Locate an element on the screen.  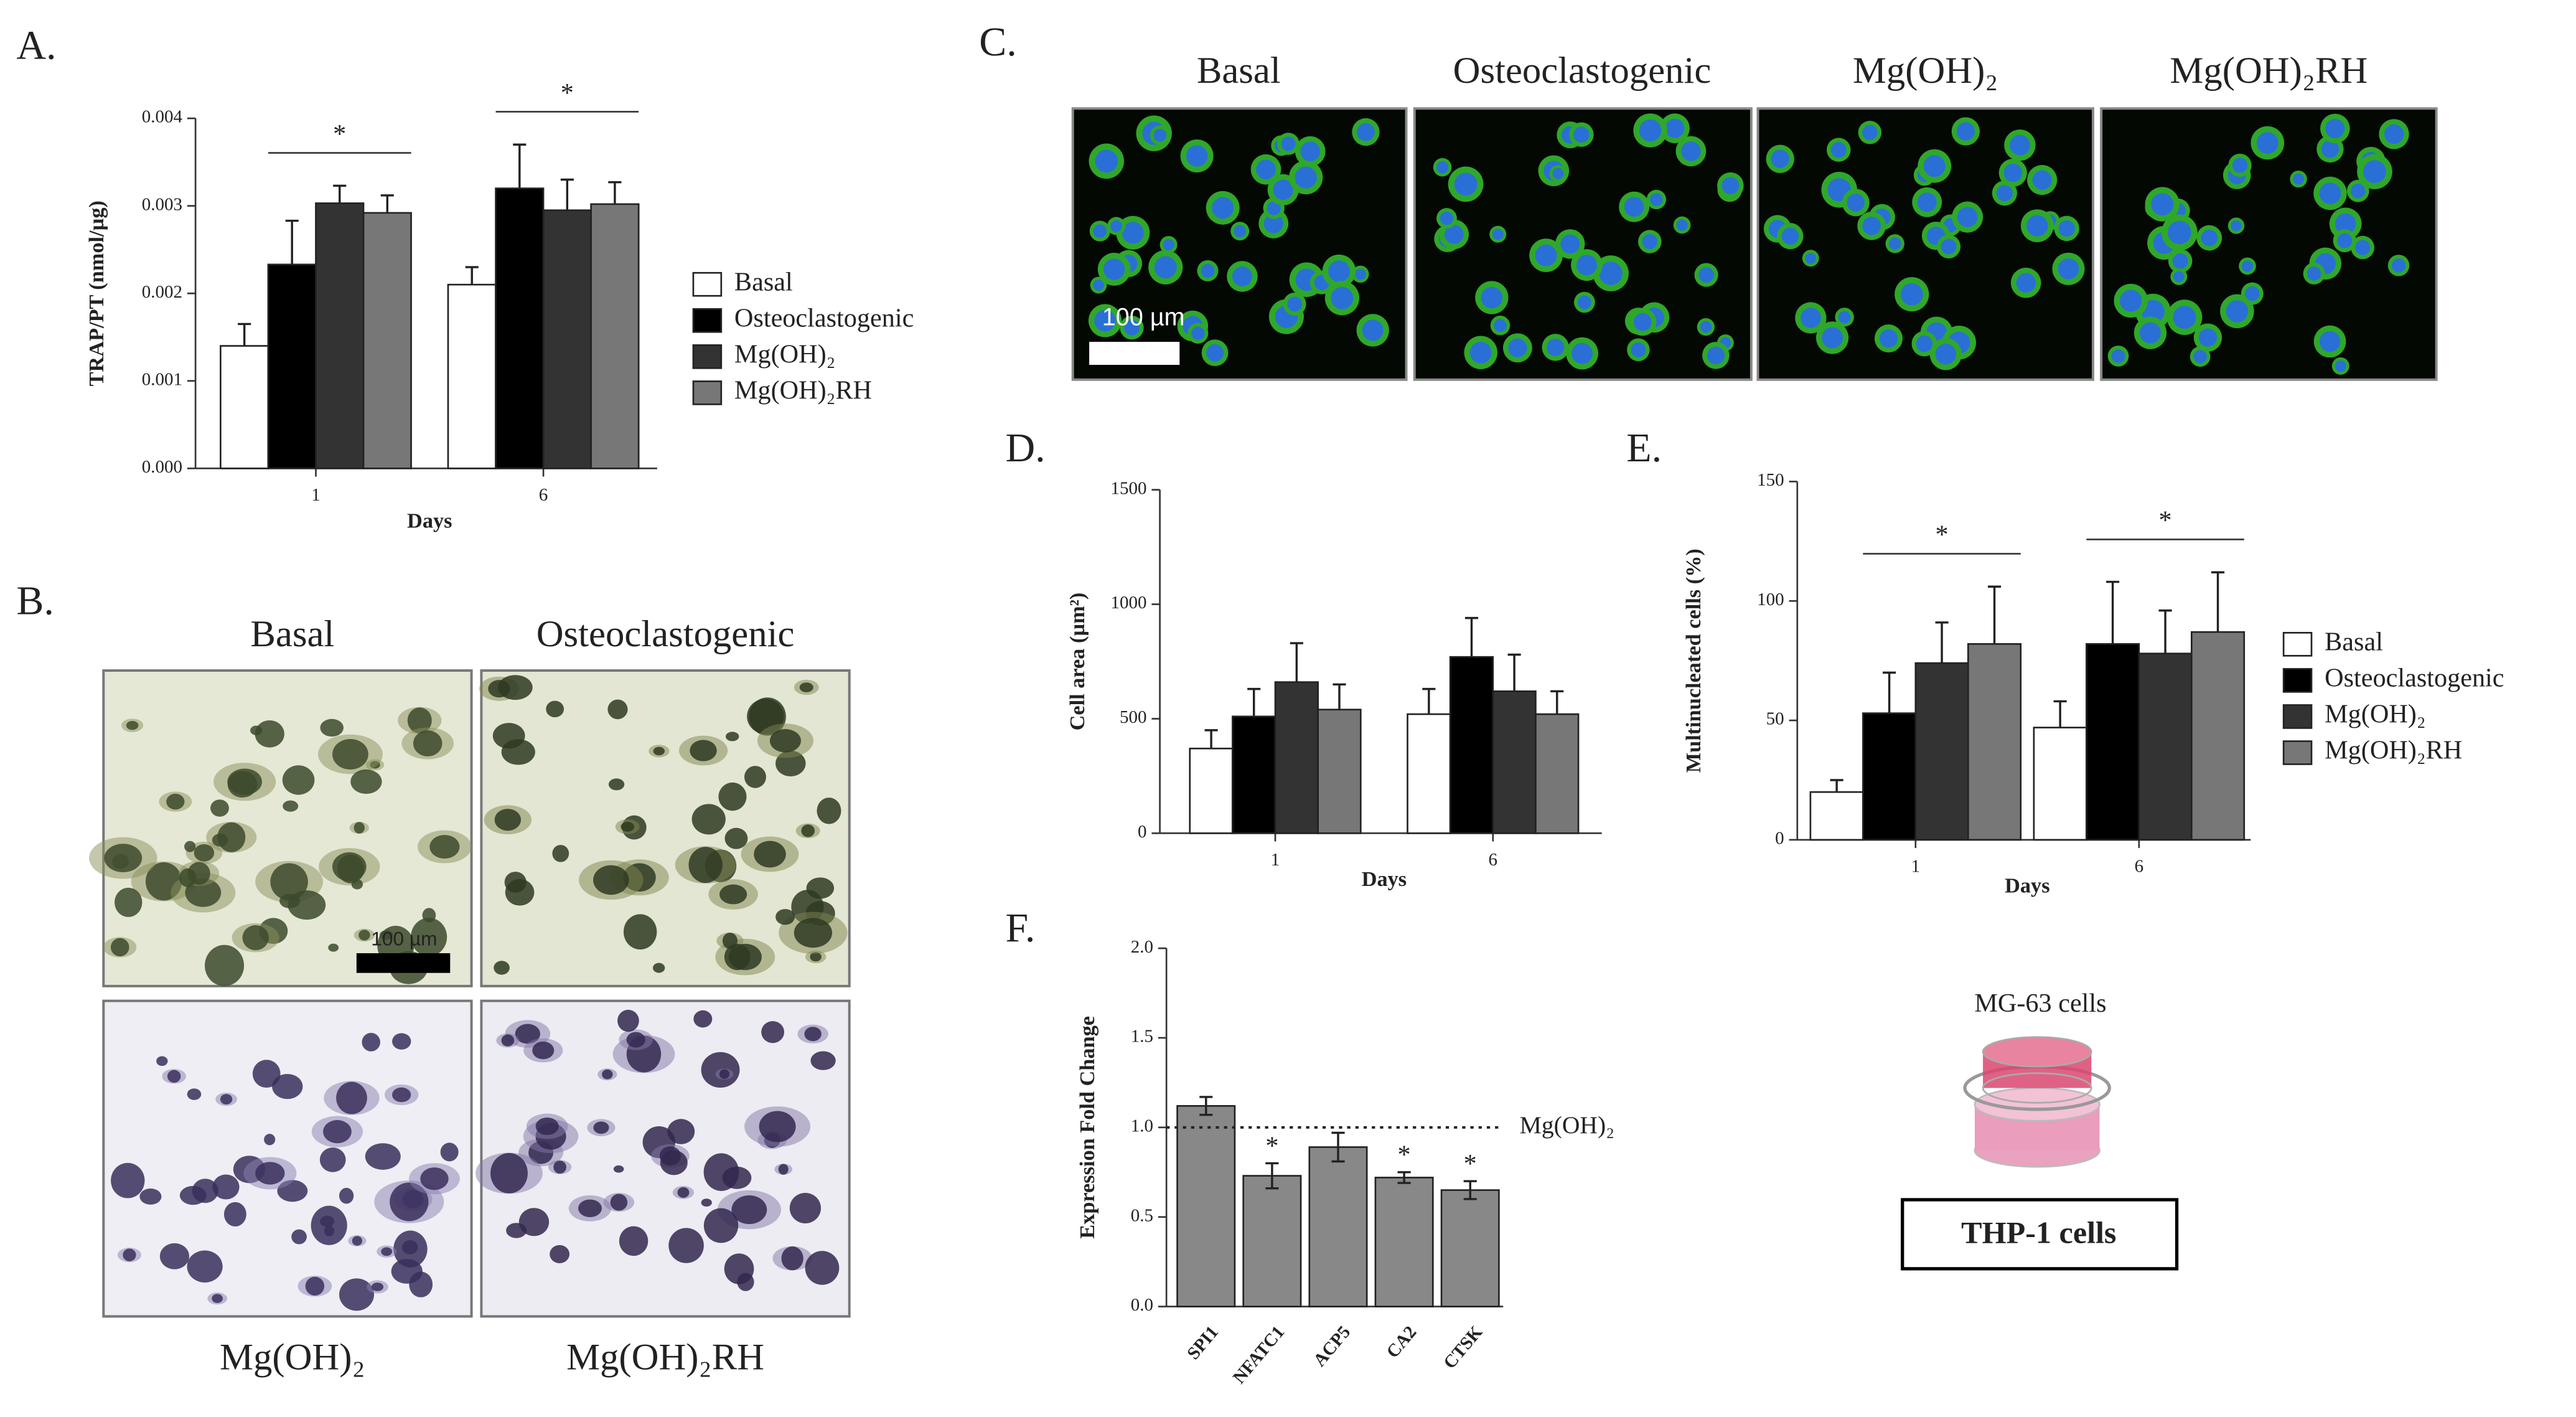
y-tick-label: 150 is located at coordinates (1770, 480).